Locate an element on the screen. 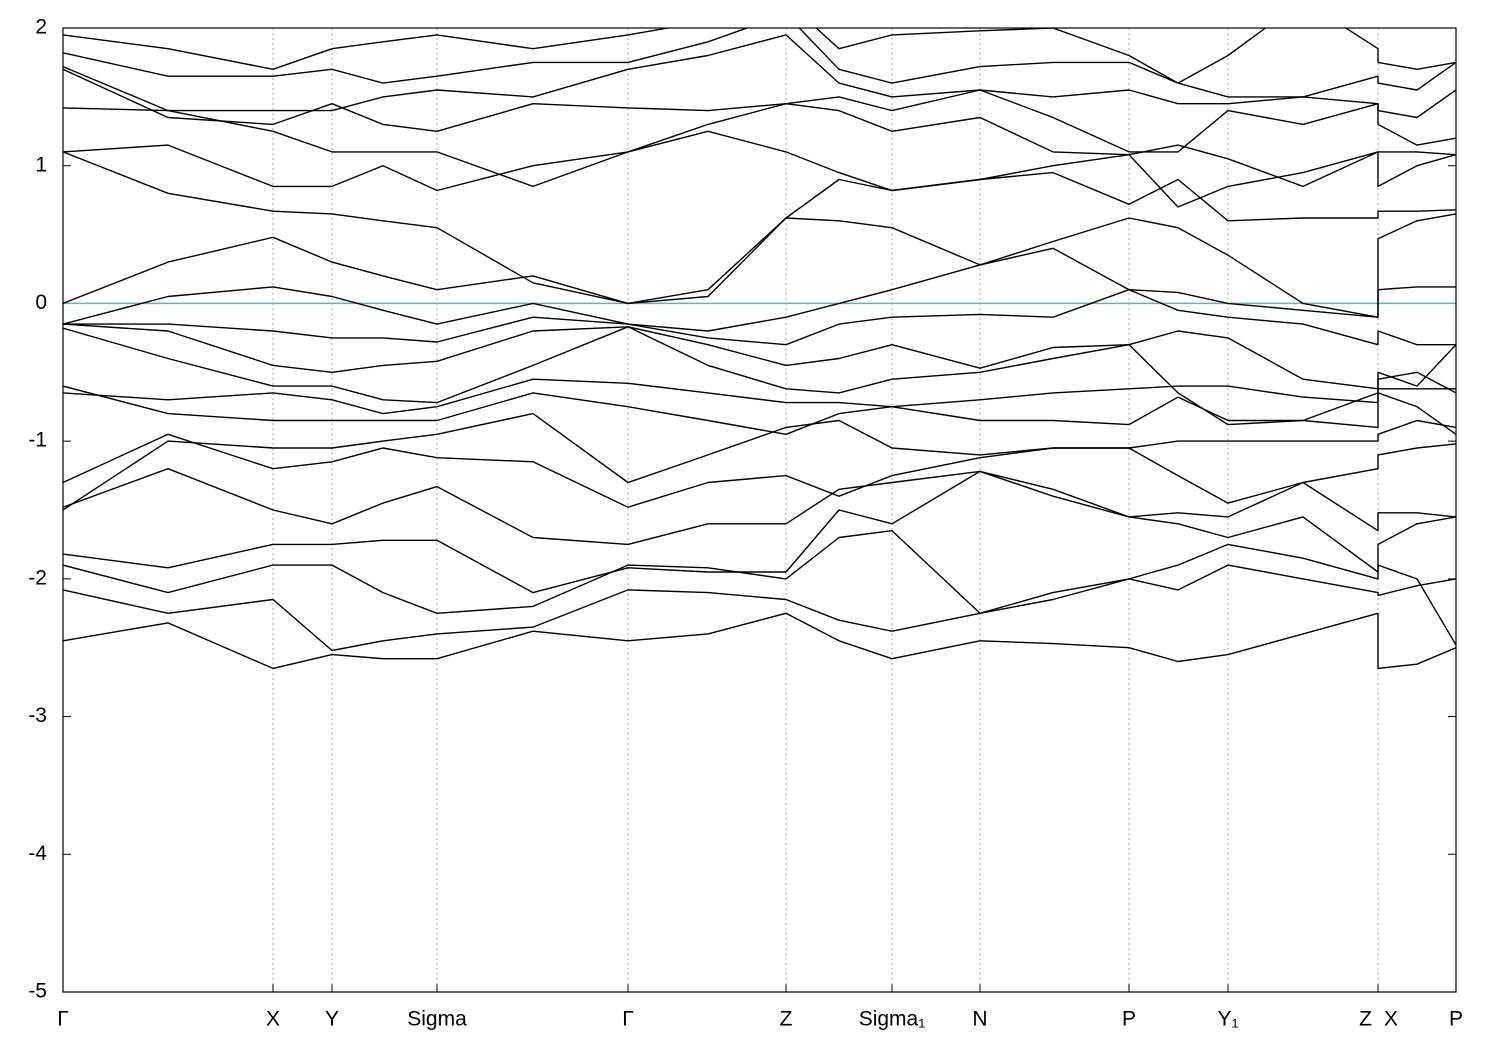 The width and height of the screenshot is (1500, 1050). y-tick-label: 1 is located at coordinates (41, 164).